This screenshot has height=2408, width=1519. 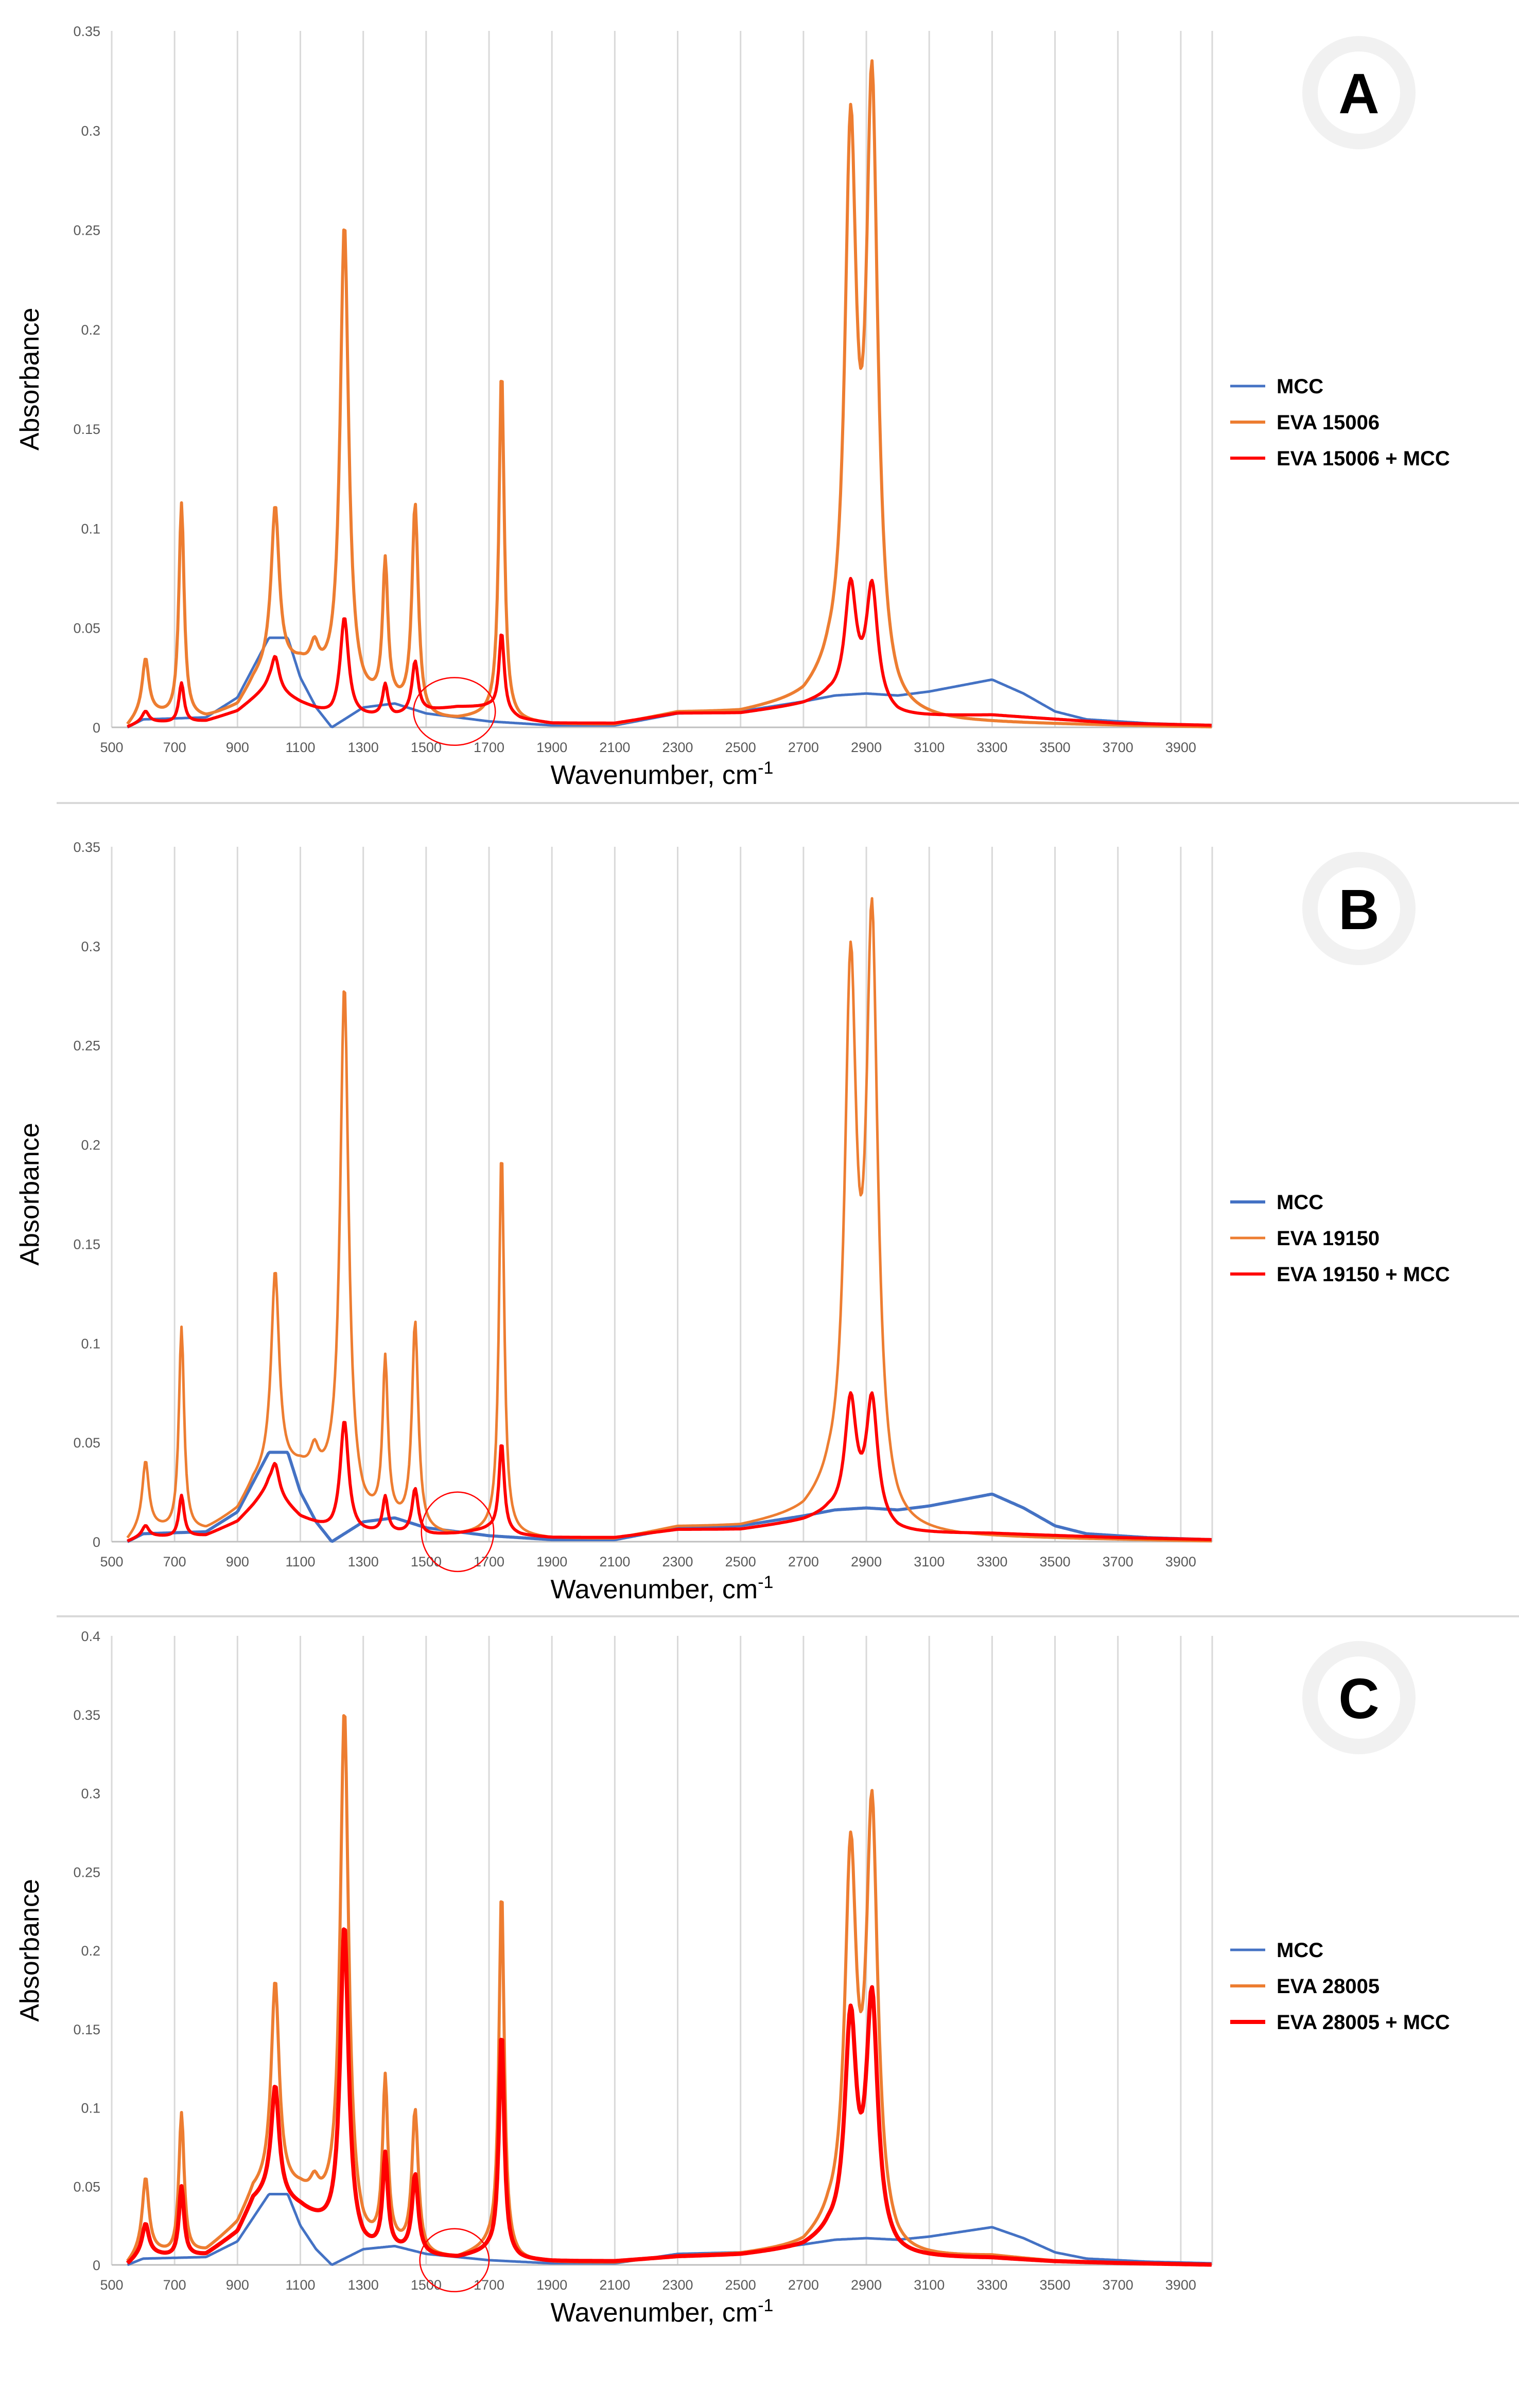 What do you see at coordinates (1363, 458) in the screenshot?
I see `legend-label: EVA 15006 + MCC` at bounding box center [1363, 458].